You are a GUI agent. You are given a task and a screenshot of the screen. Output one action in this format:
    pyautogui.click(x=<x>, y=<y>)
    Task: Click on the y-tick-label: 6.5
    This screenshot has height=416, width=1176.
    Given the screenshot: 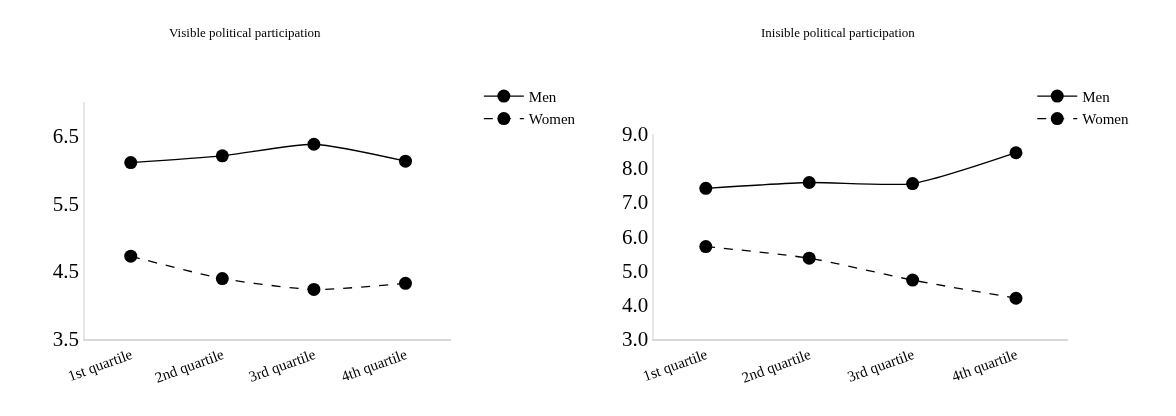 What is the action you would take?
    pyautogui.click(x=66, y=135)
    